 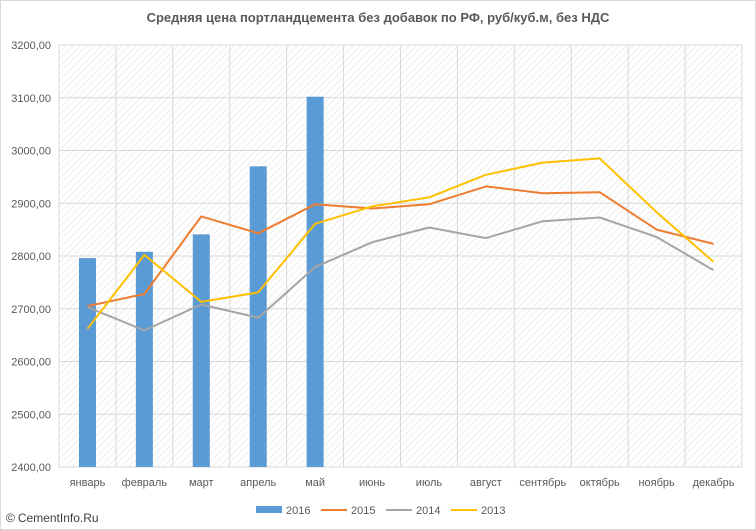 What do you see at coordinates (429, 483) in the screenshot?
I see `x-tick-label: июль` at bounding box center [429, 483].